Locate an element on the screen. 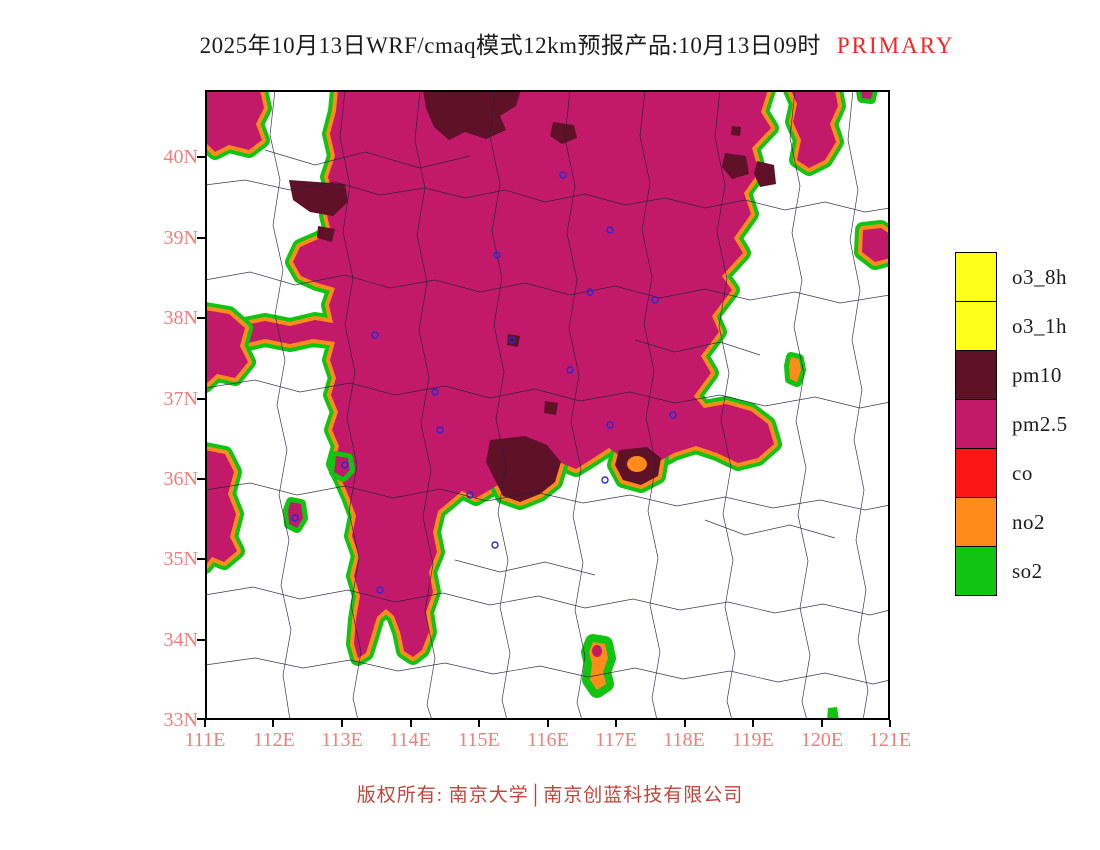 The height and width of the screenshot is (850, 1100). legend: o3_8h o3_1h pm10 pm2.5 co no2 so2 is located at coordinates (1011, 424).